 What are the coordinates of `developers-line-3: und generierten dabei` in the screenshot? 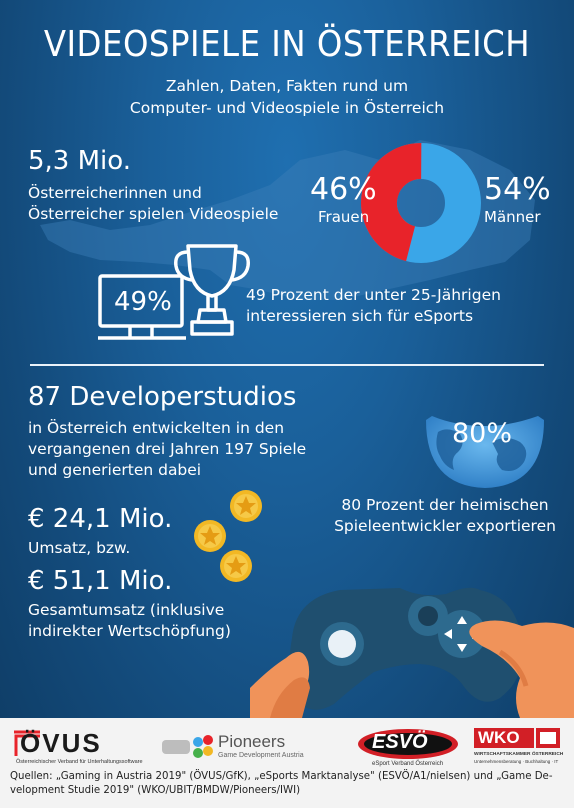 It's located at (115, 470).